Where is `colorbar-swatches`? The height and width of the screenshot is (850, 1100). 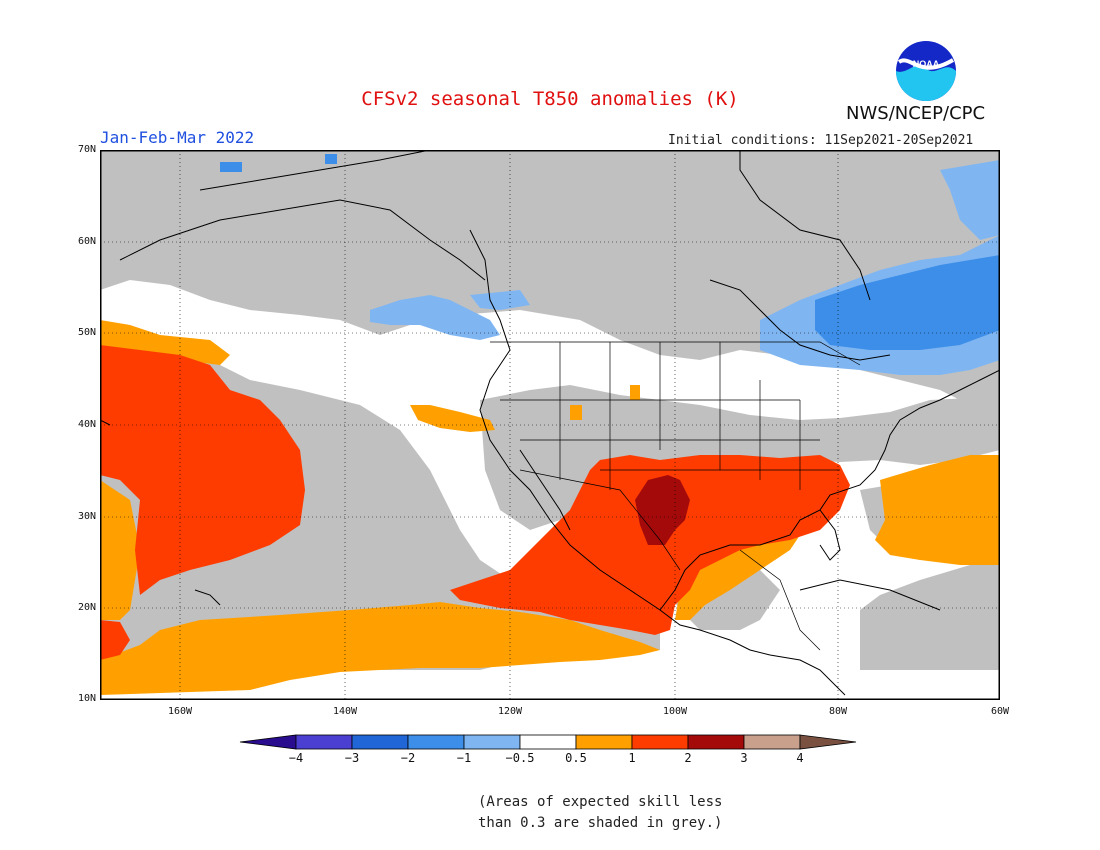 colorbar-swatches is located at coordinates (548, 742).